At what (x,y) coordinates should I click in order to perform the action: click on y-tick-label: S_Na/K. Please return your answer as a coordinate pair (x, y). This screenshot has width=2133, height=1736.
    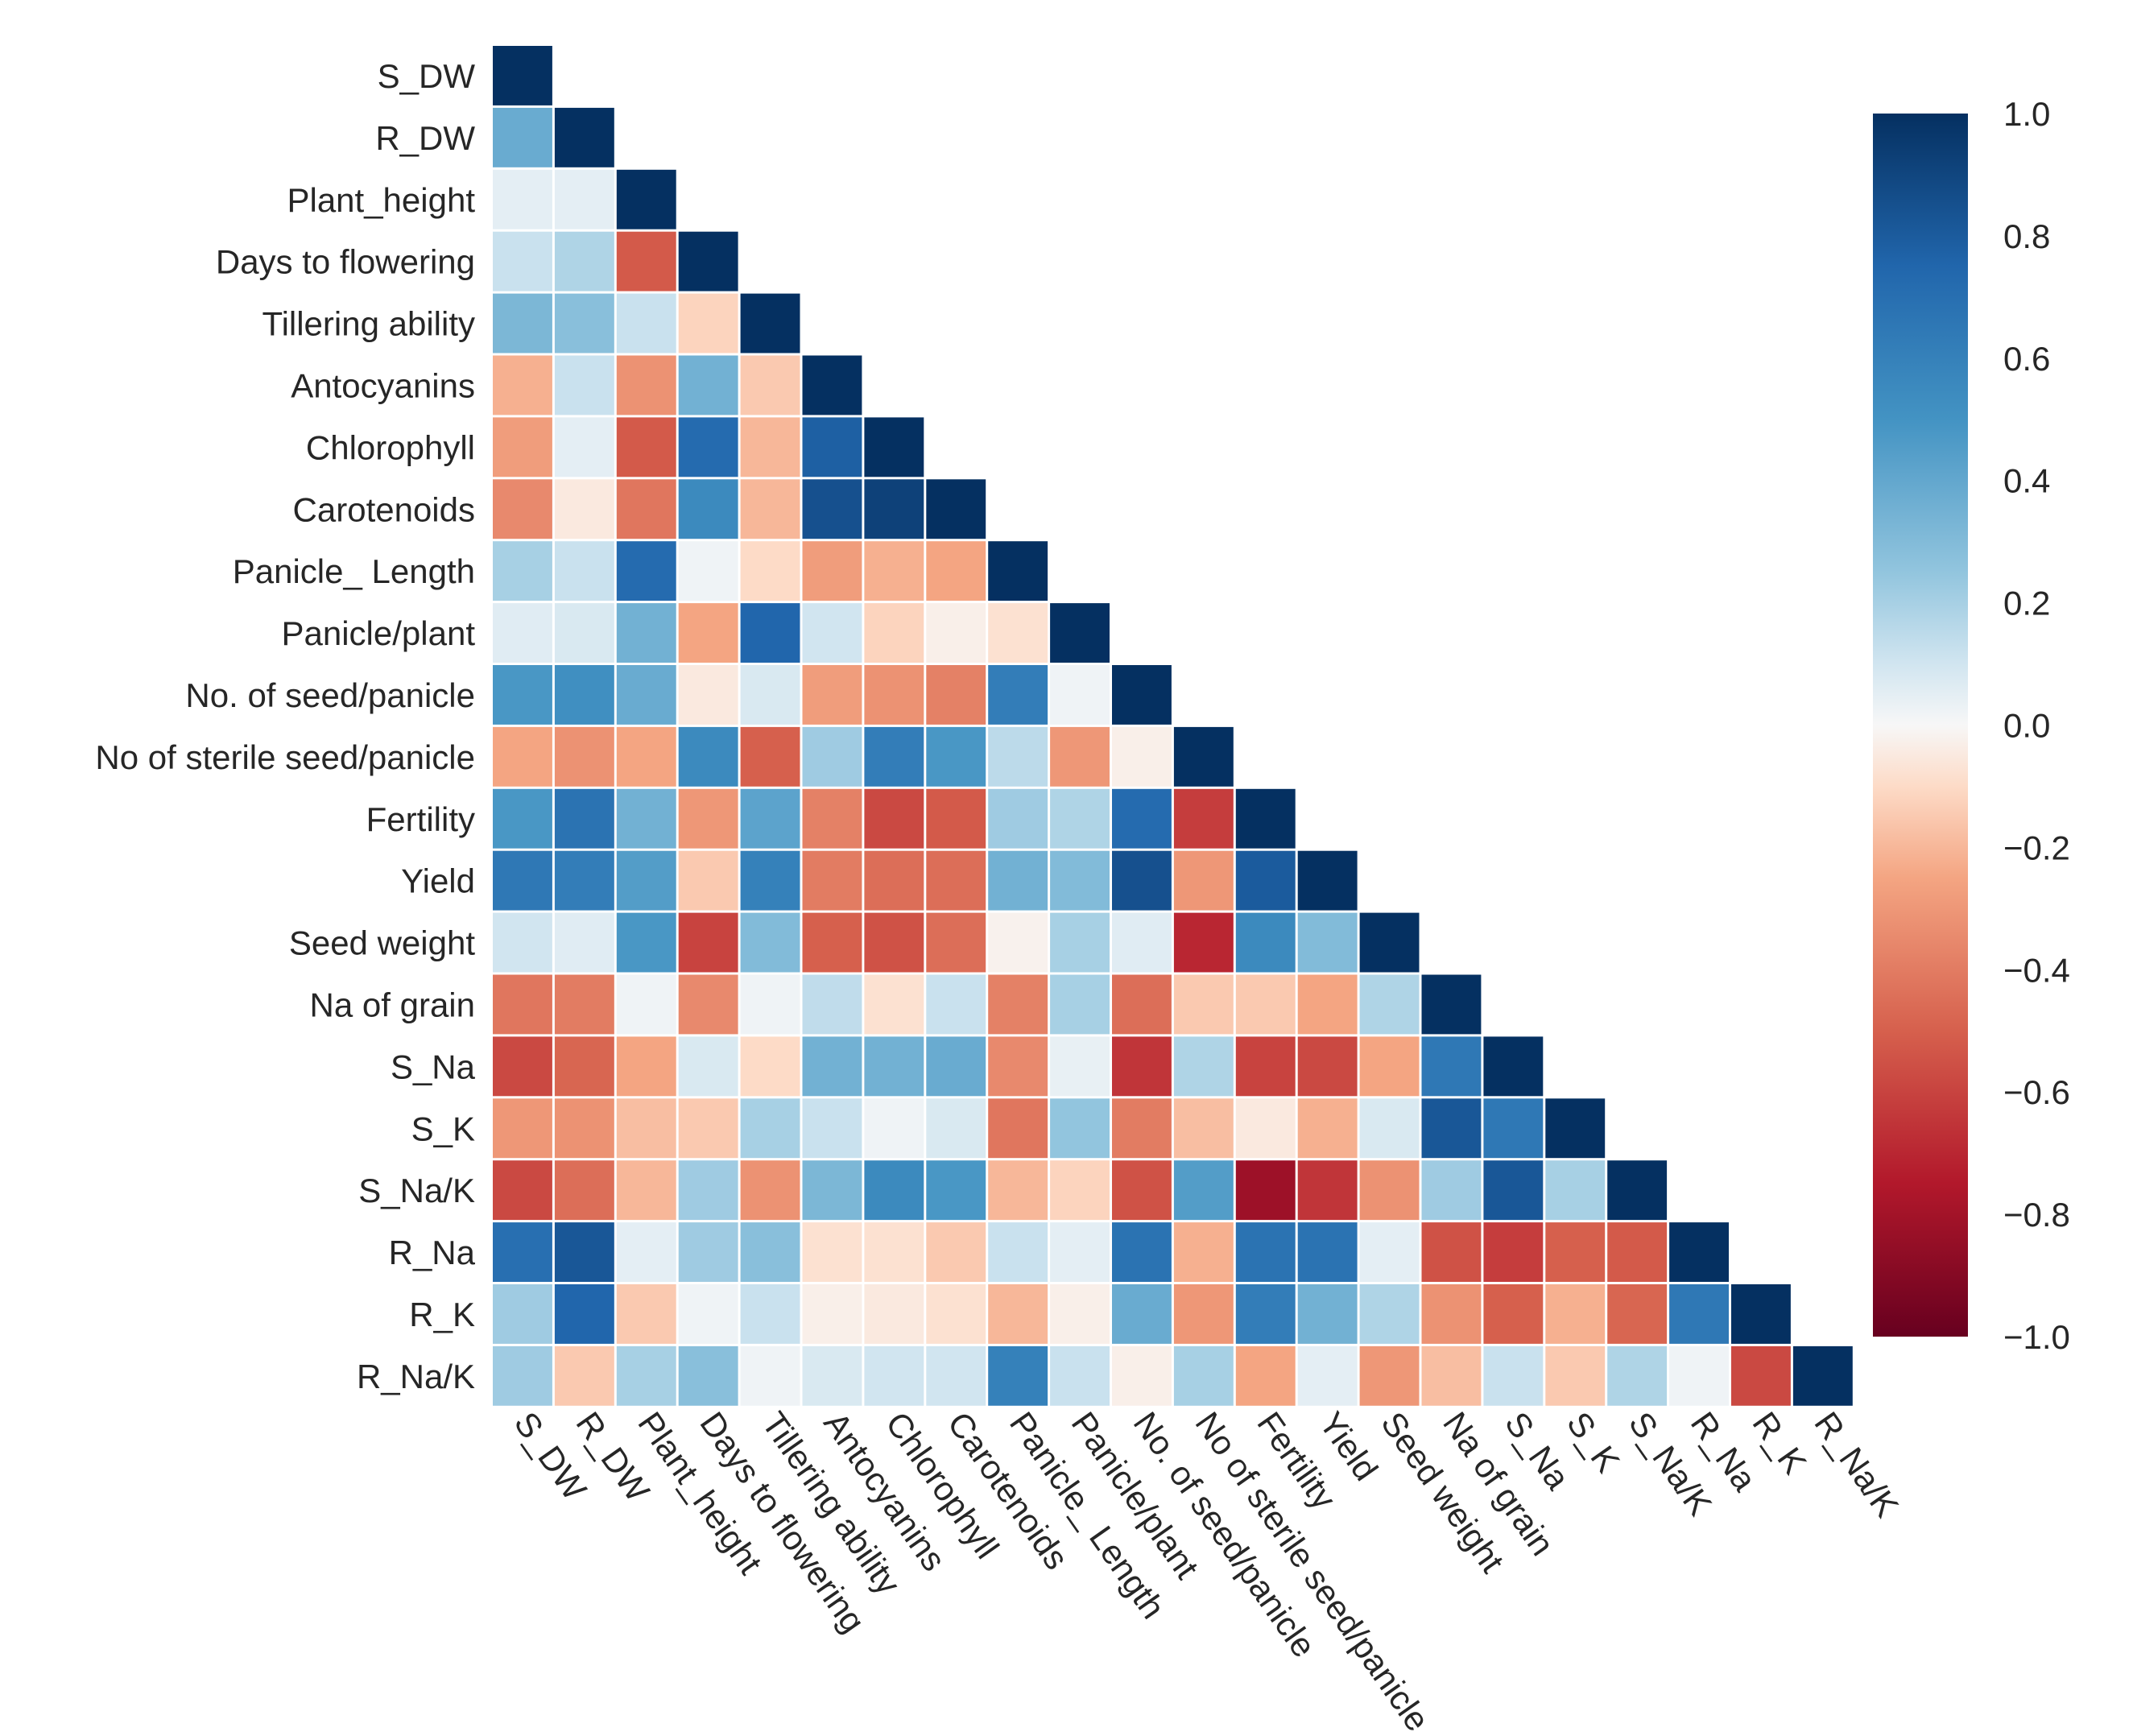
    Looking at the image, I should click on (416, 1190).